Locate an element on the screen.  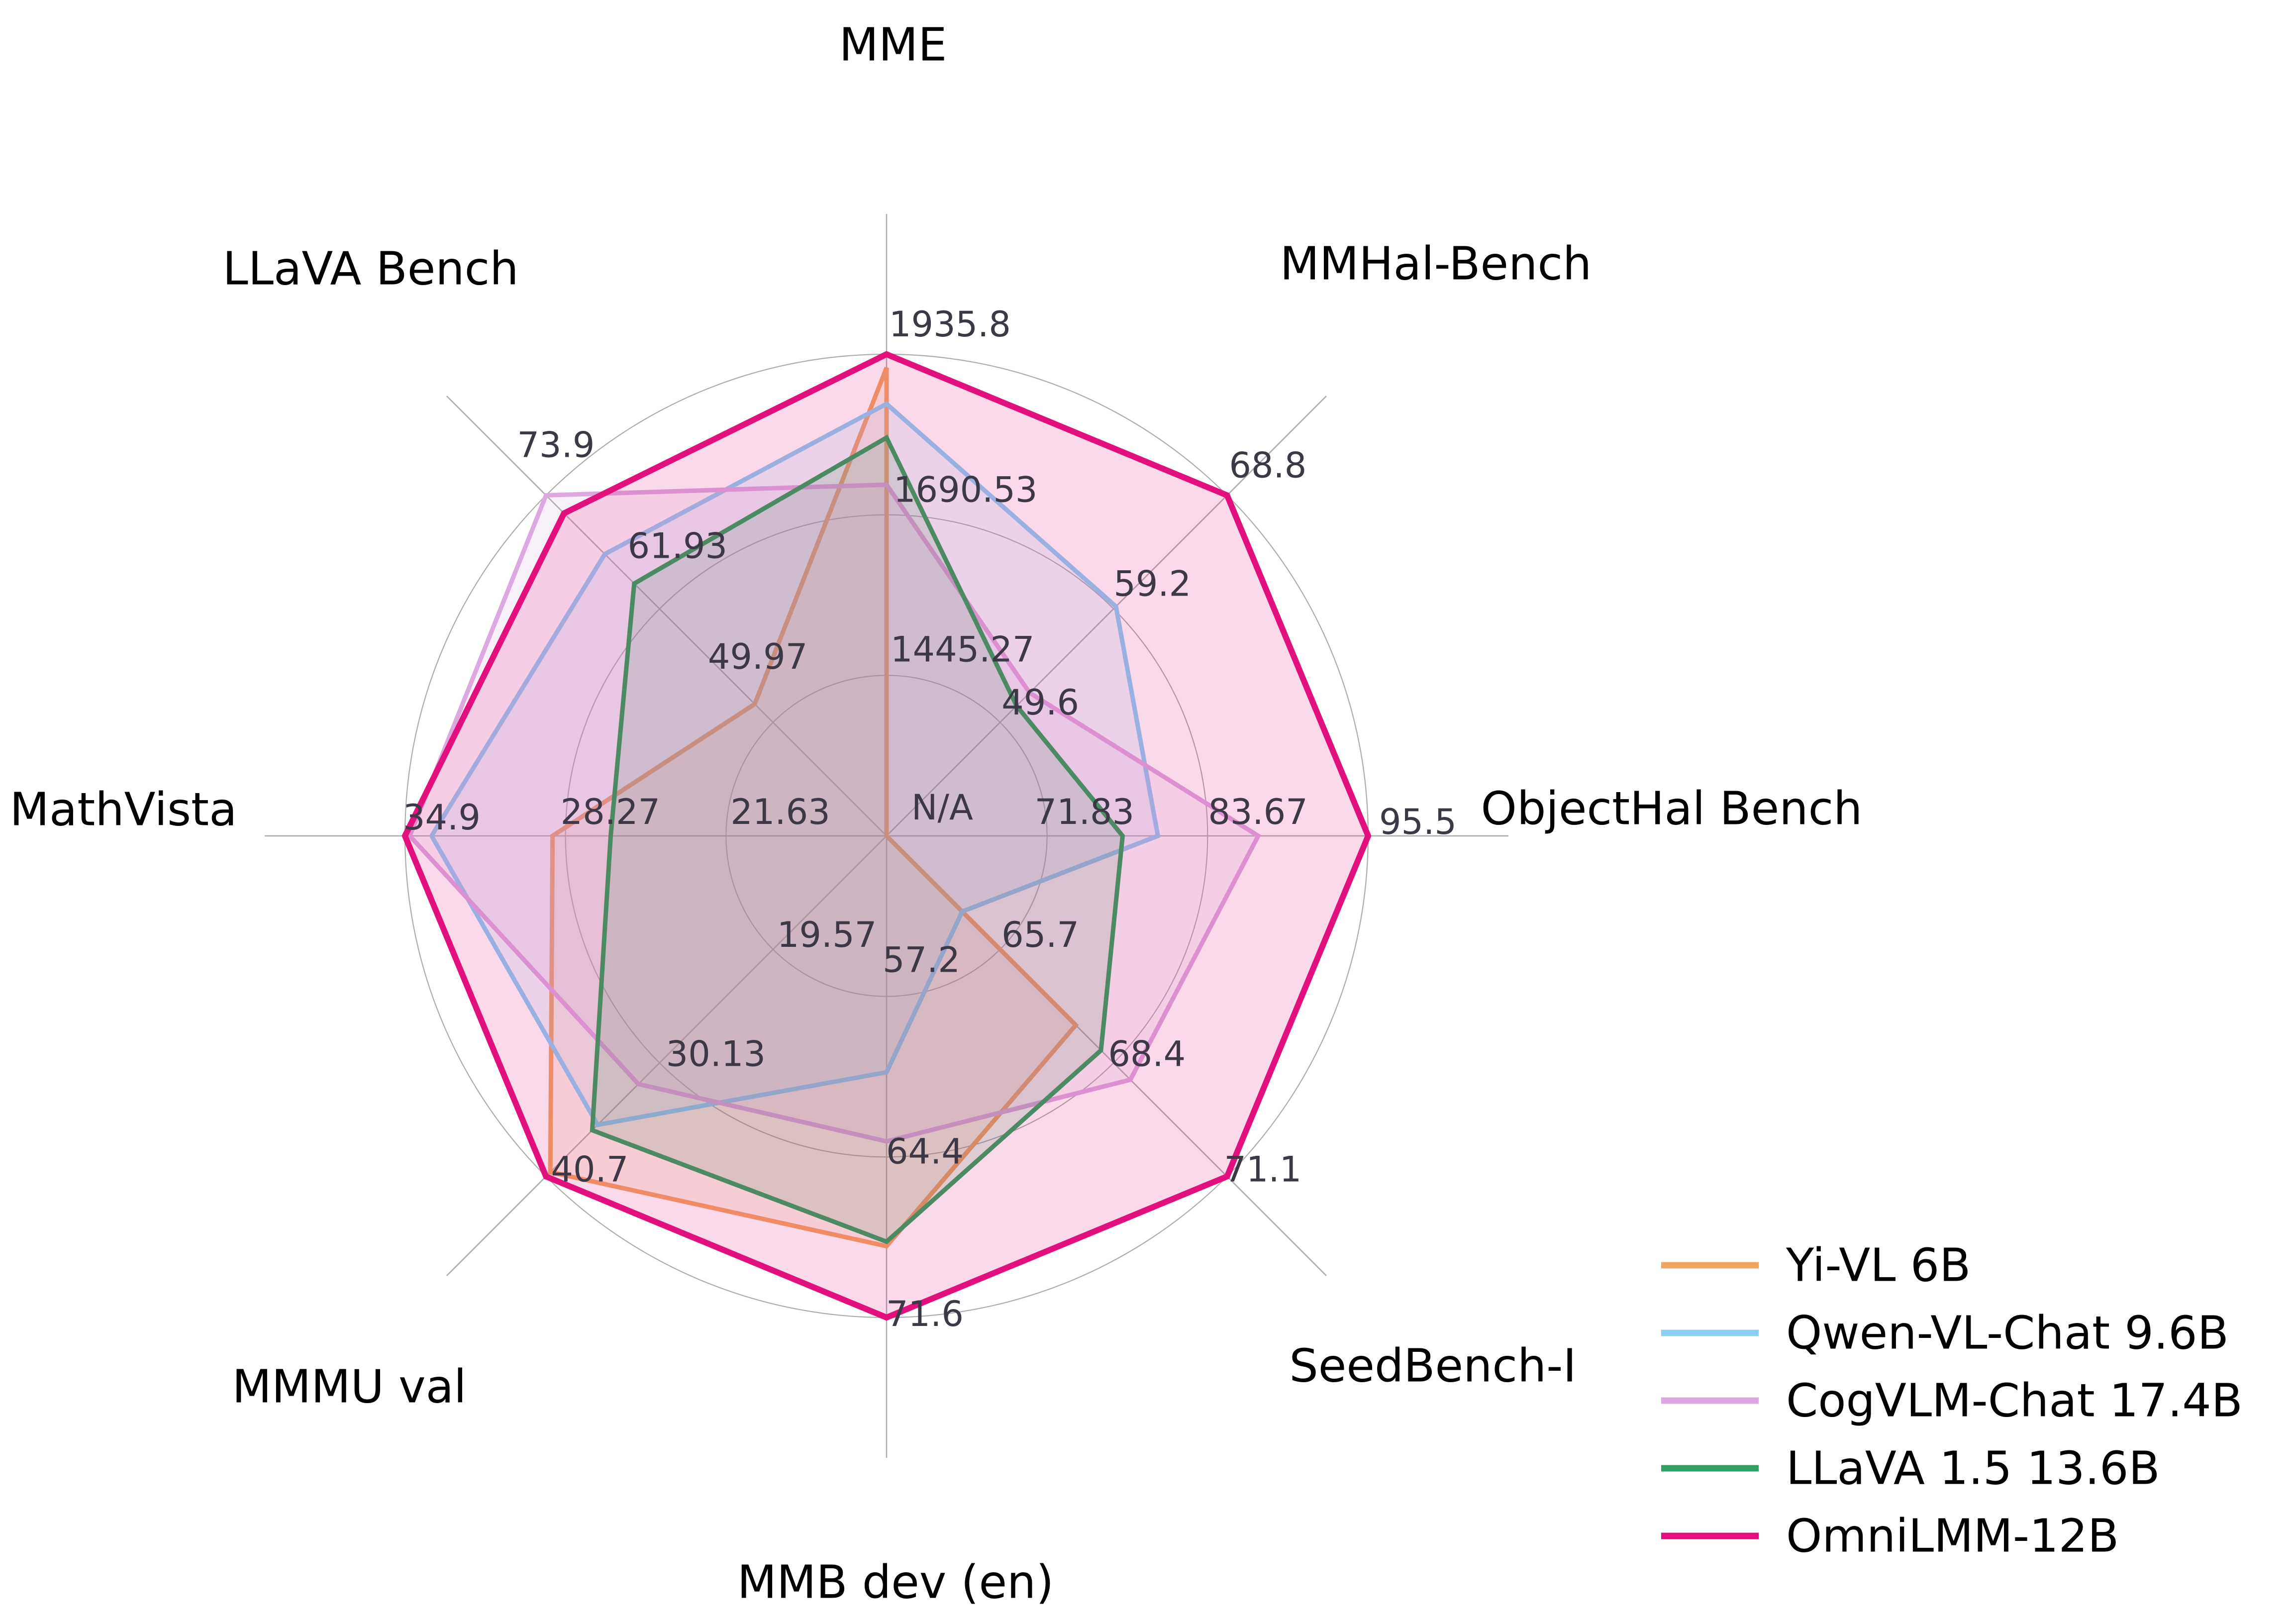
series-LLaVA-1-5-13-6B is located at coordinates (857, 839).